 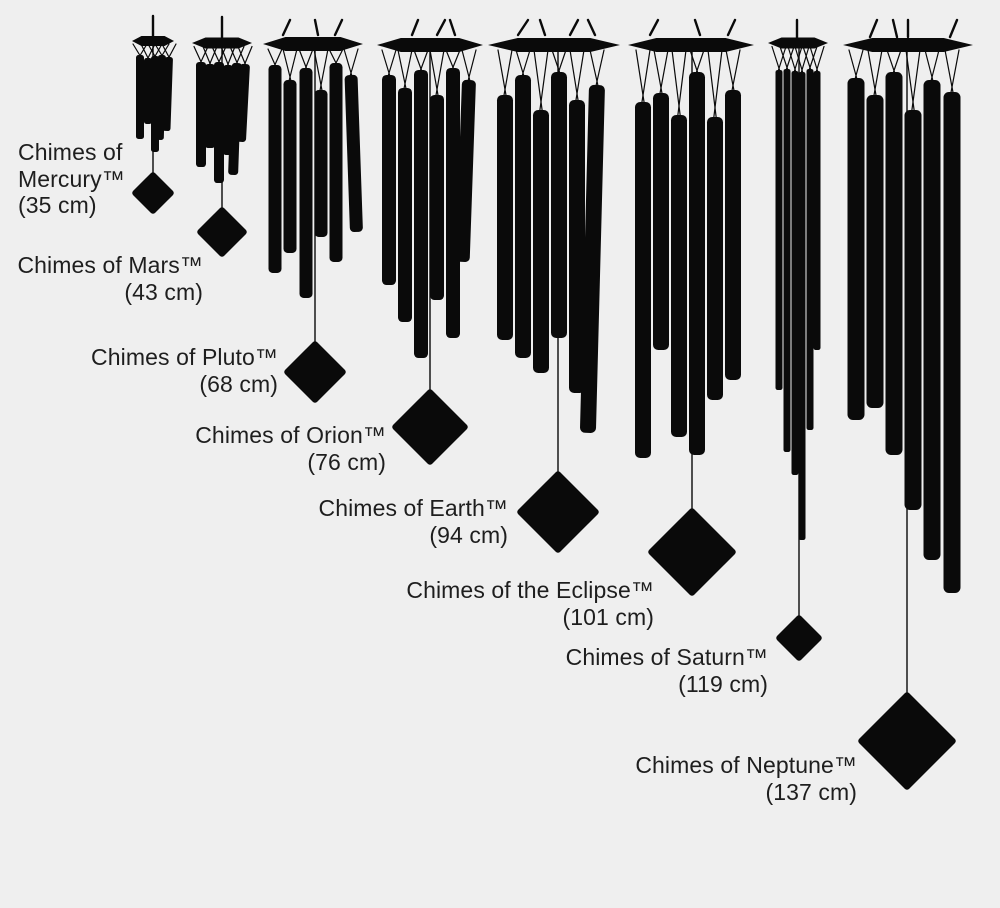 What do you see at coordinates (163, 291) in the screenshot?
I see `product-size: (43 cm)` at bounding box center [163, 291].